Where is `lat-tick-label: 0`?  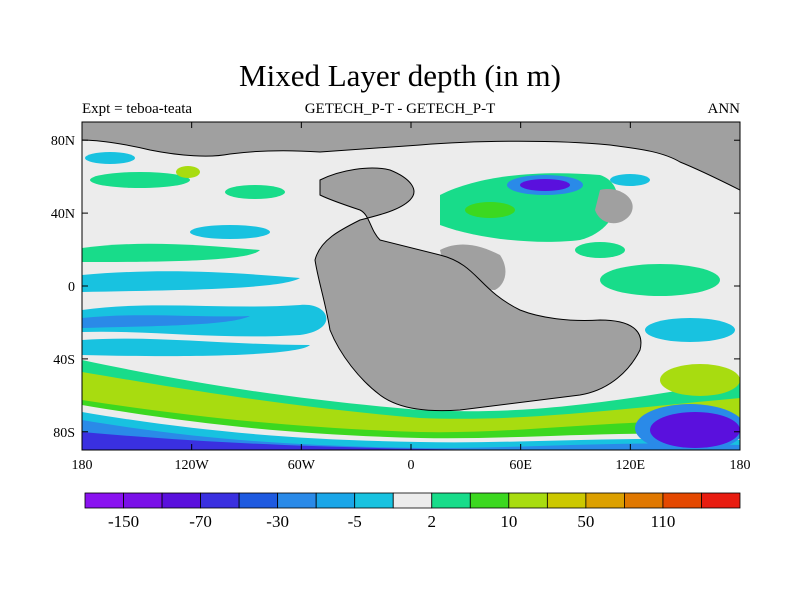
lat-tick-label: 0 is located at coordinates (71, 287).